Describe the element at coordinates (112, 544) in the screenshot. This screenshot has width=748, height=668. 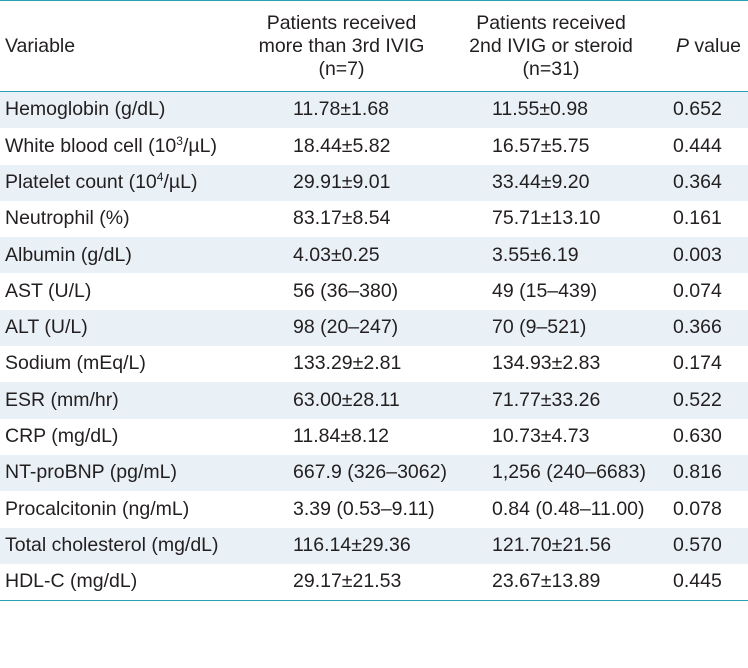
I see `row-label-text: Total cholesterol (mg/dL)` at that location.